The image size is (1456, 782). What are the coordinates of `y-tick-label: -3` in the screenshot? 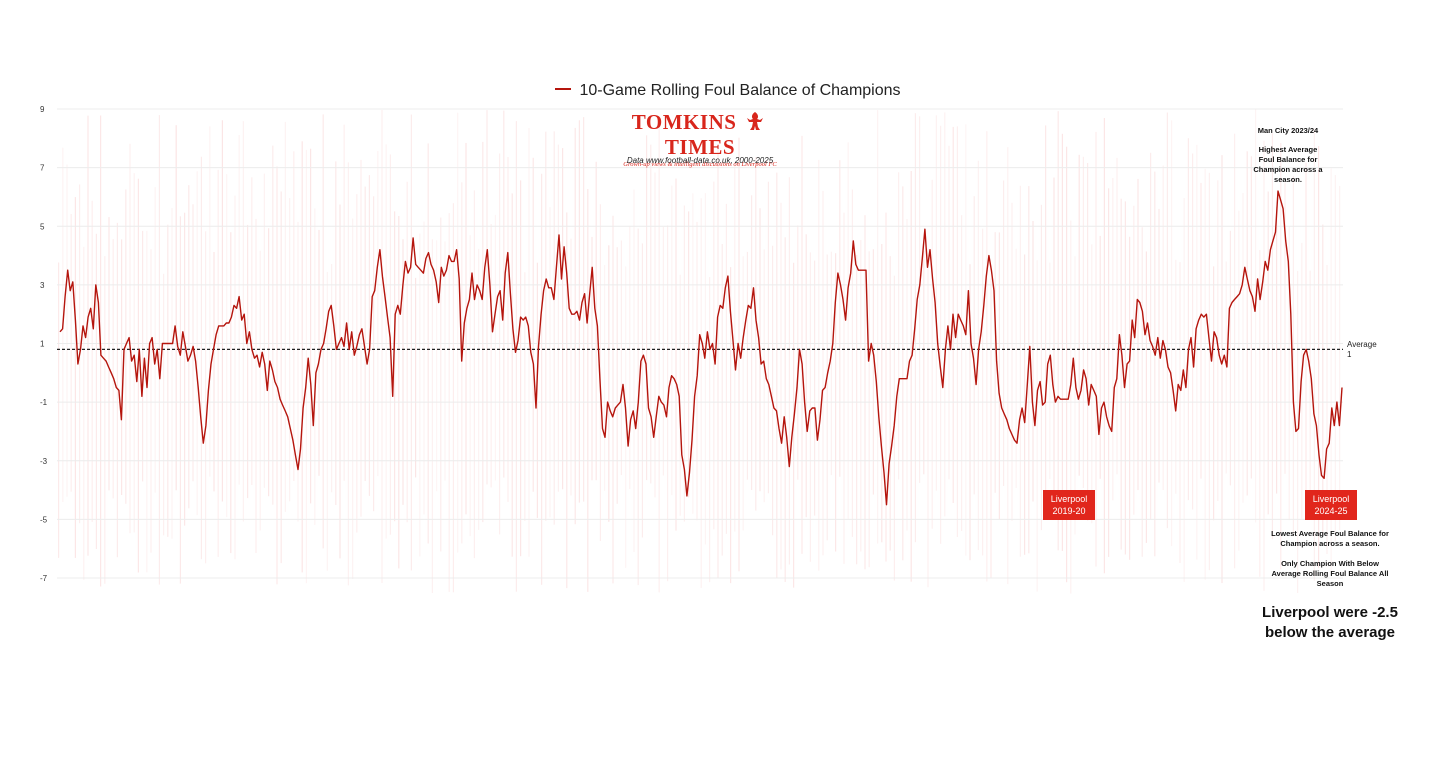 It's located at (44, 461).